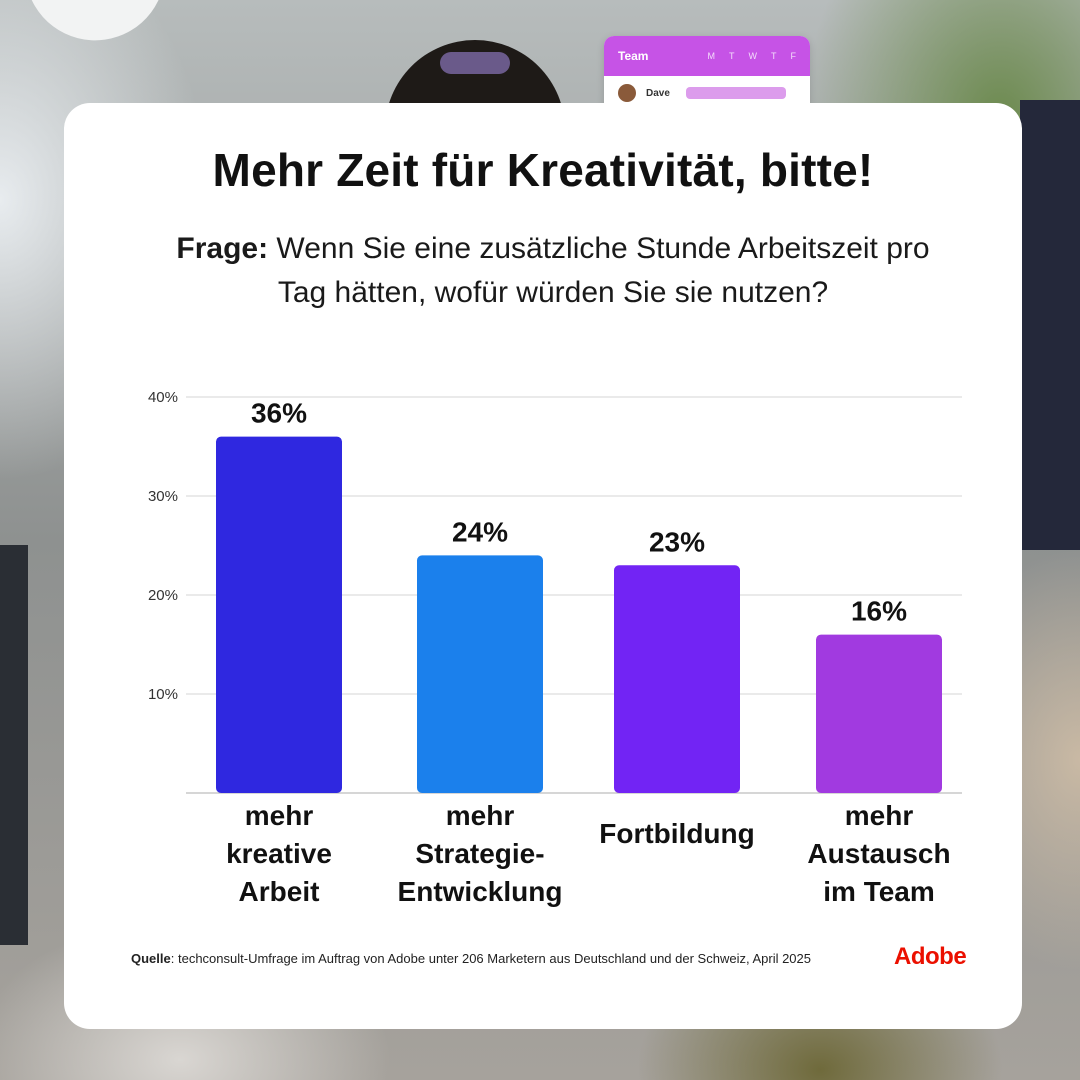 The image size is (1080, 1080). I want to click on schedule-bar, so click(736, 93).